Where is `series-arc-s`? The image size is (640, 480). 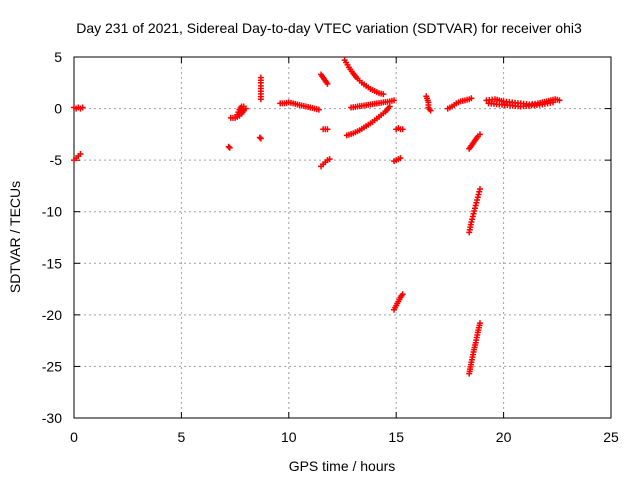 series-arc-s is located at coordinates (474, 141).